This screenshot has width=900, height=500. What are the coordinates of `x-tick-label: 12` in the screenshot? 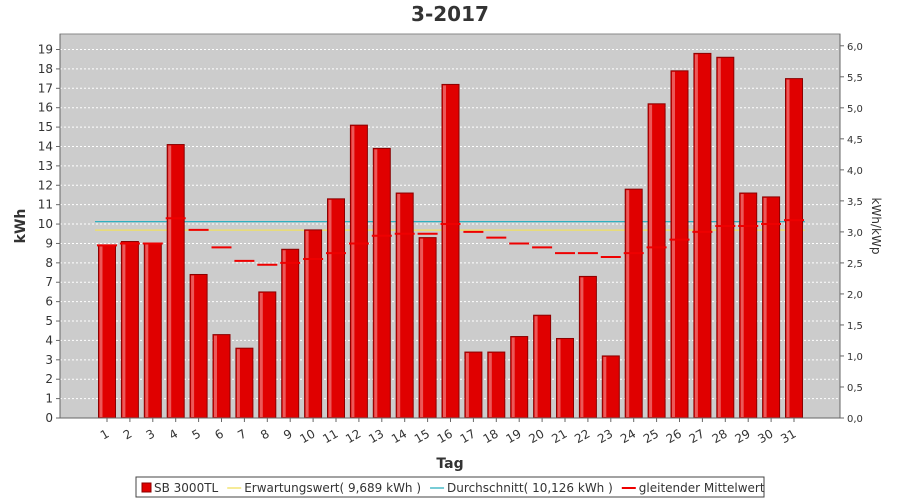 It's located at (353, 436).